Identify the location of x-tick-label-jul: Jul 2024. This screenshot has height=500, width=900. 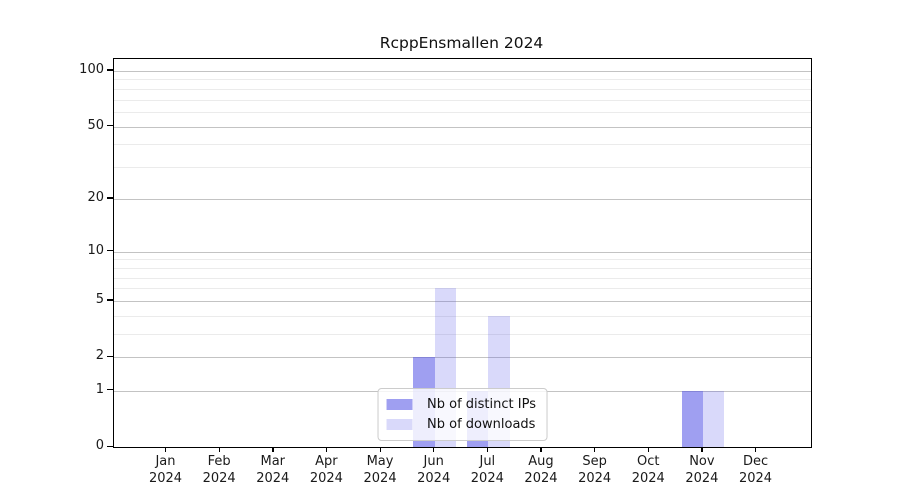
(487, 470).